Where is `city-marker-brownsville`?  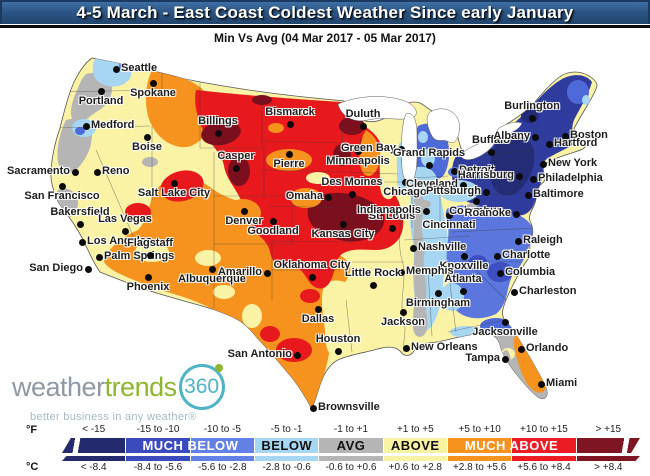 city-marker-brownsville is located at coordinates (313, 408).